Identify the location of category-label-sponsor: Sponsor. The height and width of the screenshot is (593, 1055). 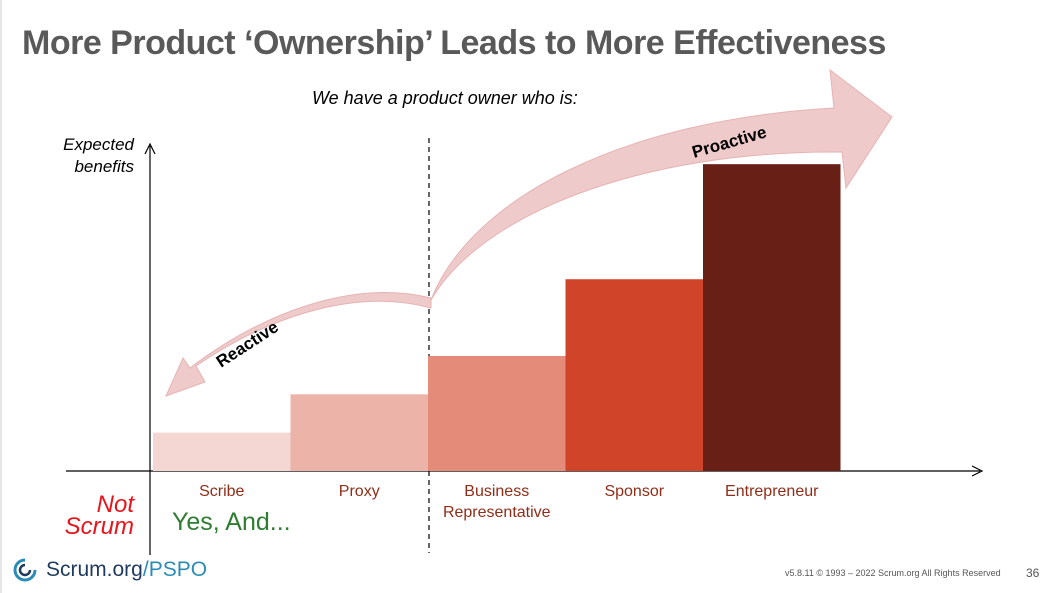
(634, 491).